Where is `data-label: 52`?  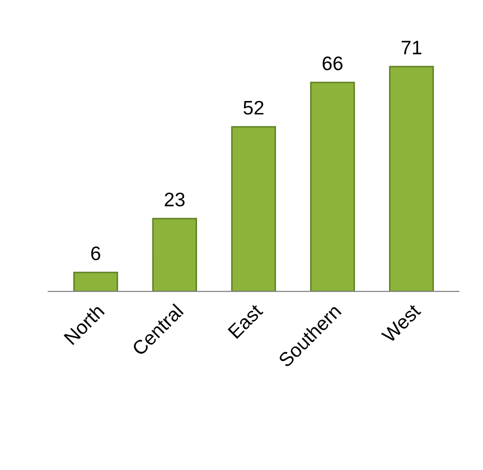
data-label: 52 is located at coordinates (254, 107).